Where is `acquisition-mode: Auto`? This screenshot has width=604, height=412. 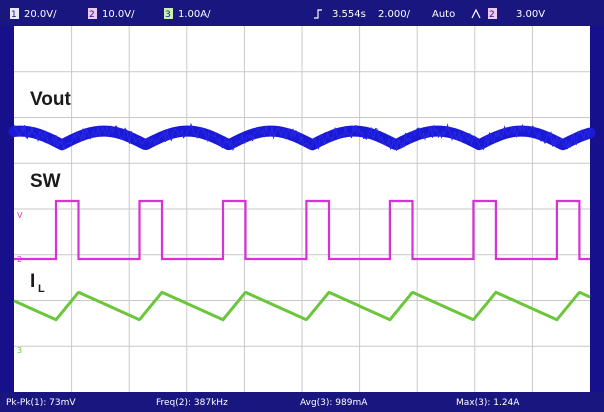
acquisition-mode: Auto is located at coordinates (443, 14).